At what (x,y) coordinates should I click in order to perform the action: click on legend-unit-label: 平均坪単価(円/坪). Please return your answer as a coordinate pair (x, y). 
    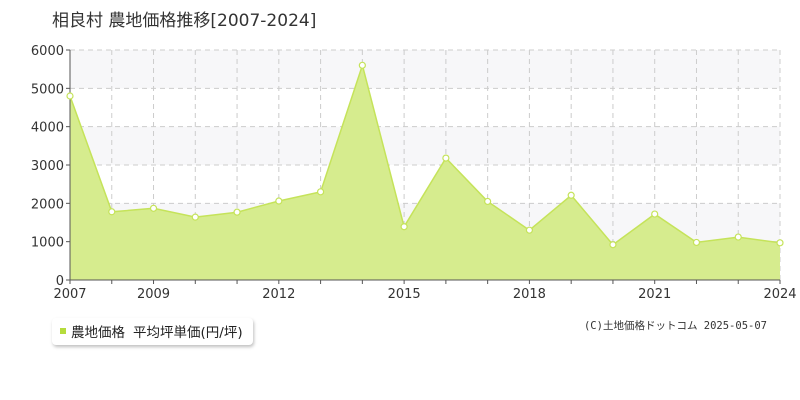
    Looking at the image, I should click on (188, 333).